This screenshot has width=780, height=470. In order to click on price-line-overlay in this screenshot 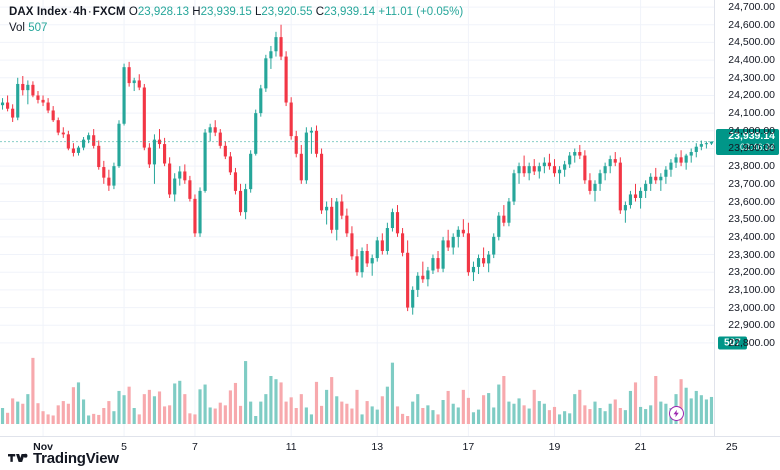, I will do `click(357, 142)`.